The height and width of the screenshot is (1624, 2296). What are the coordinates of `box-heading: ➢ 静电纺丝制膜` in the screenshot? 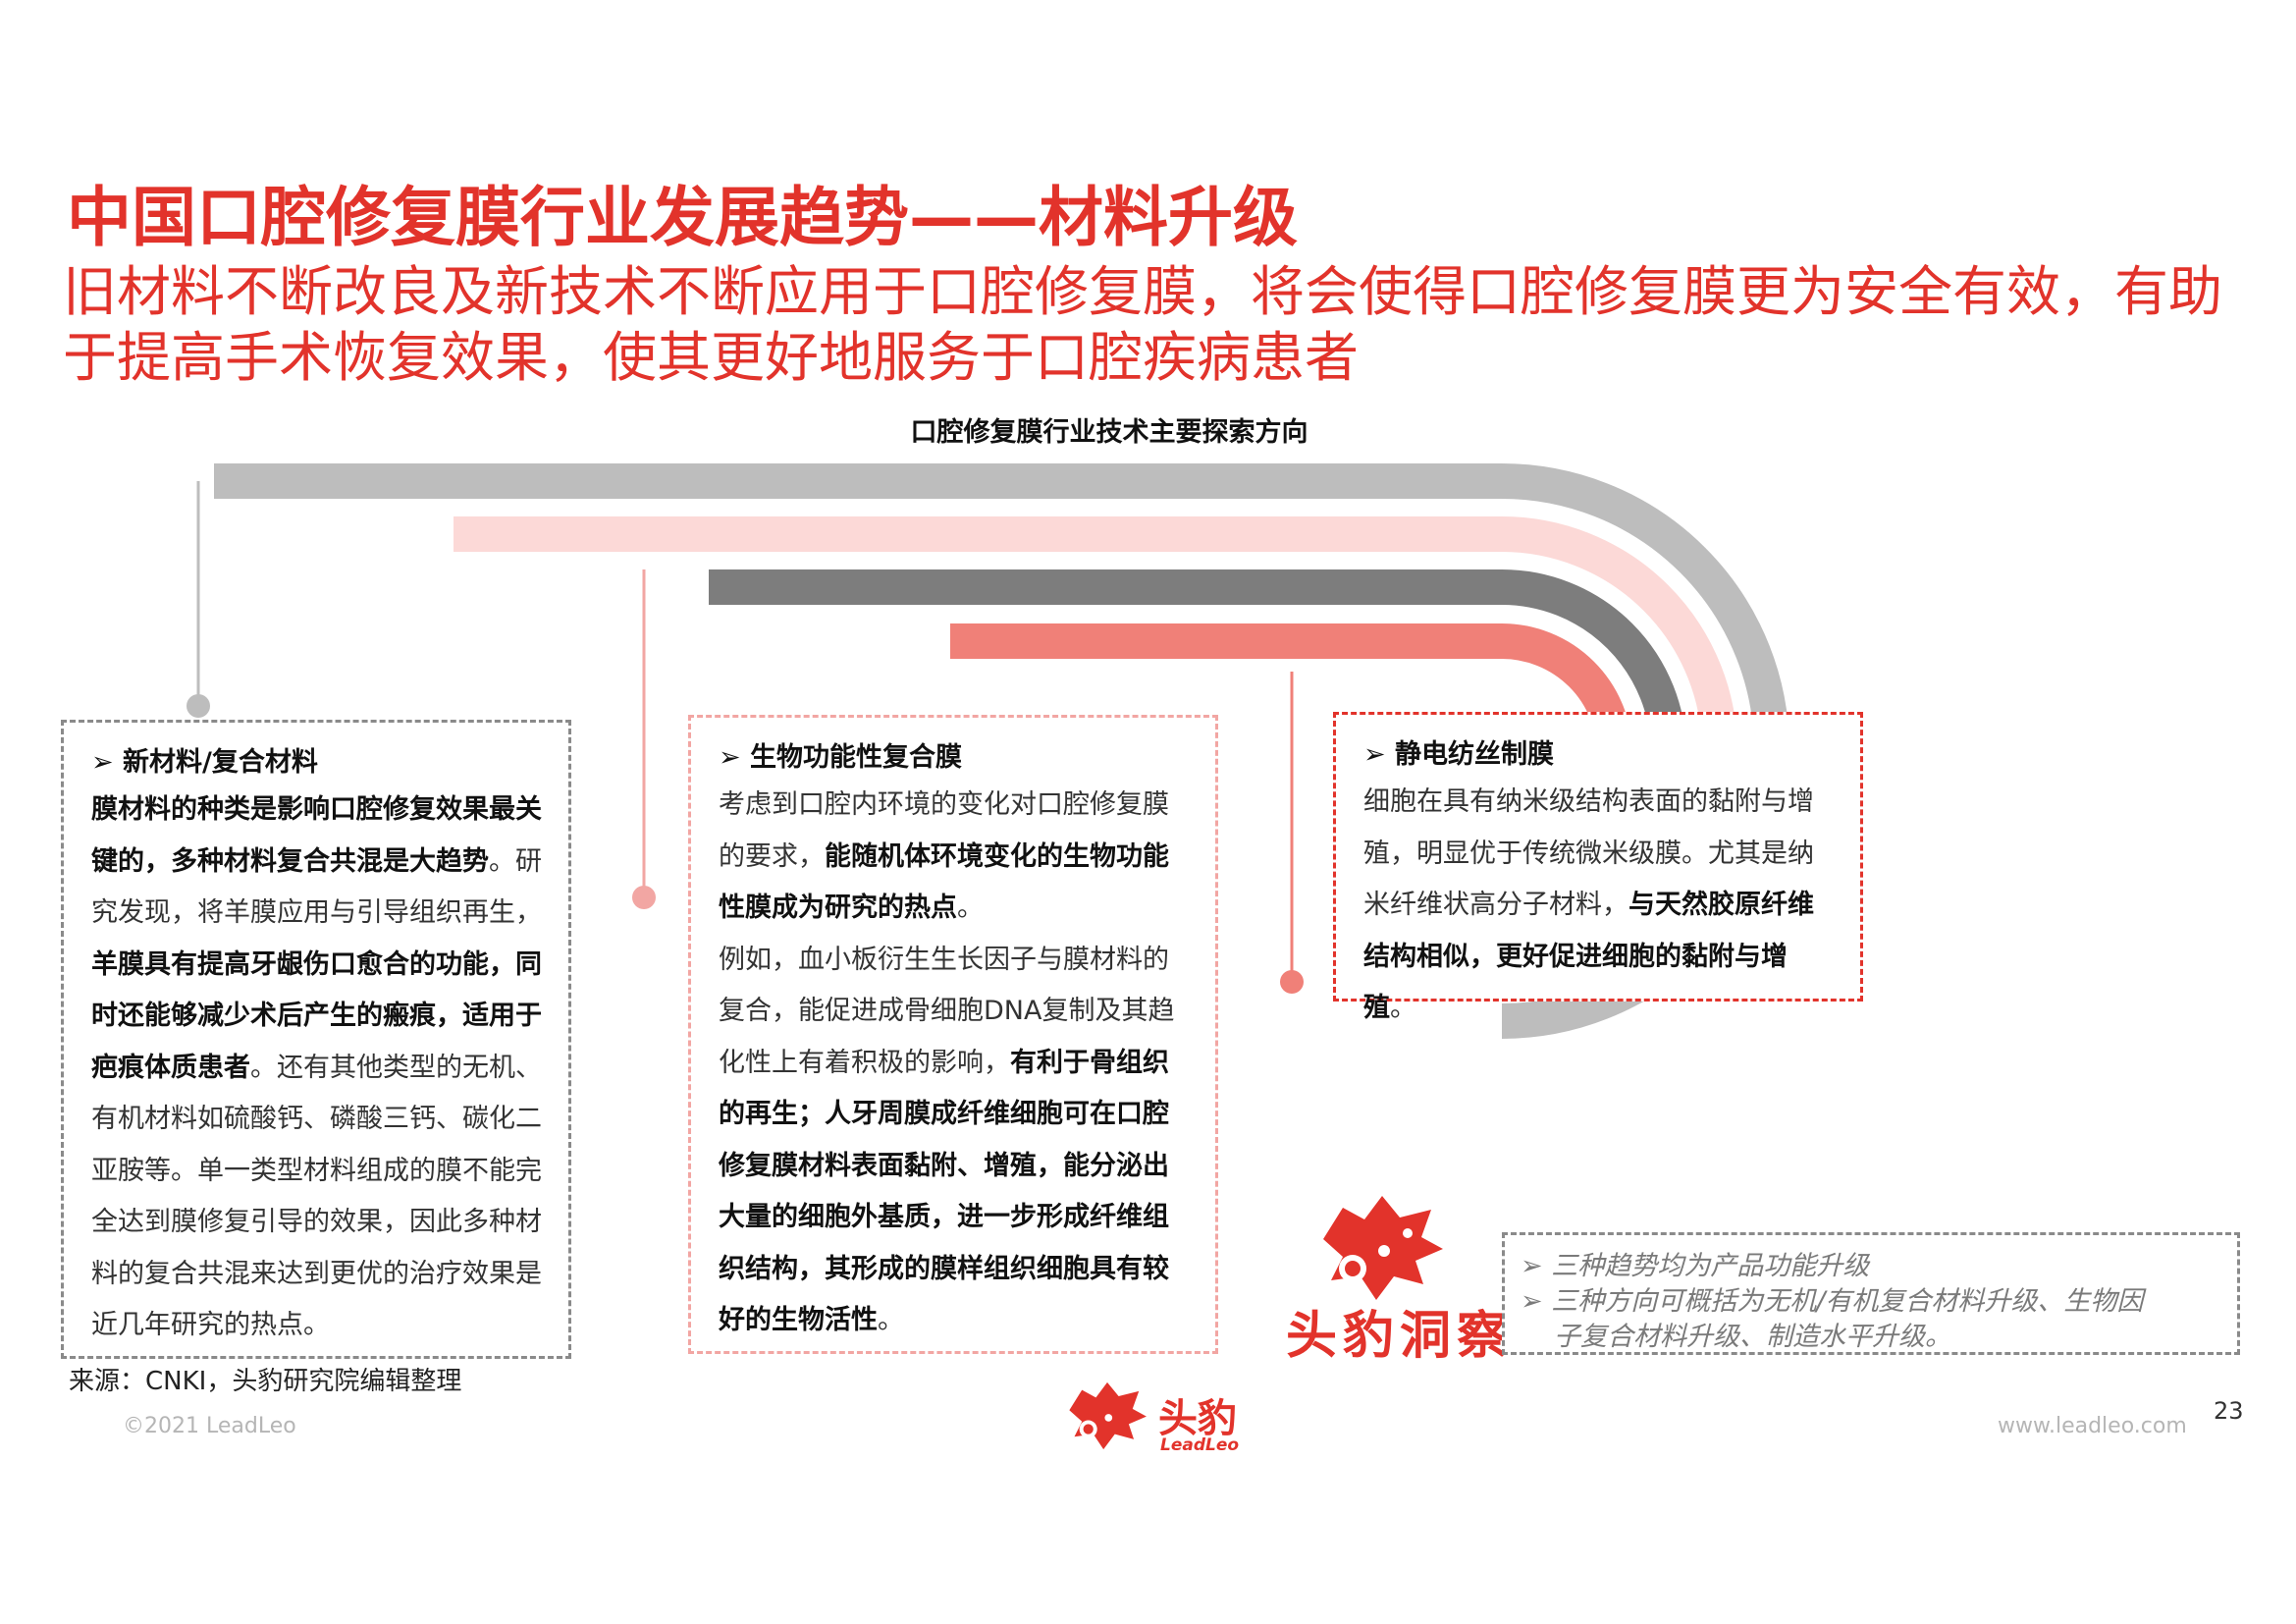 It's located at (1459, 754).